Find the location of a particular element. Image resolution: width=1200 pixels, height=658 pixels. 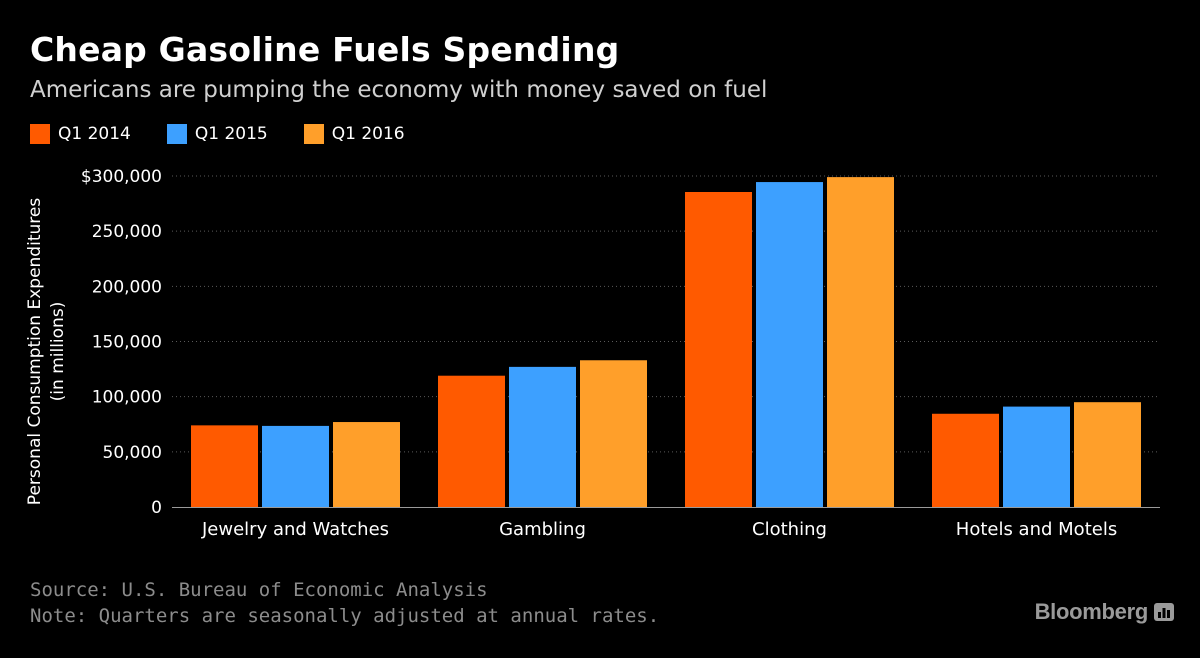

legend-swatch-q1-2014 is located at coordinates (40, 134).